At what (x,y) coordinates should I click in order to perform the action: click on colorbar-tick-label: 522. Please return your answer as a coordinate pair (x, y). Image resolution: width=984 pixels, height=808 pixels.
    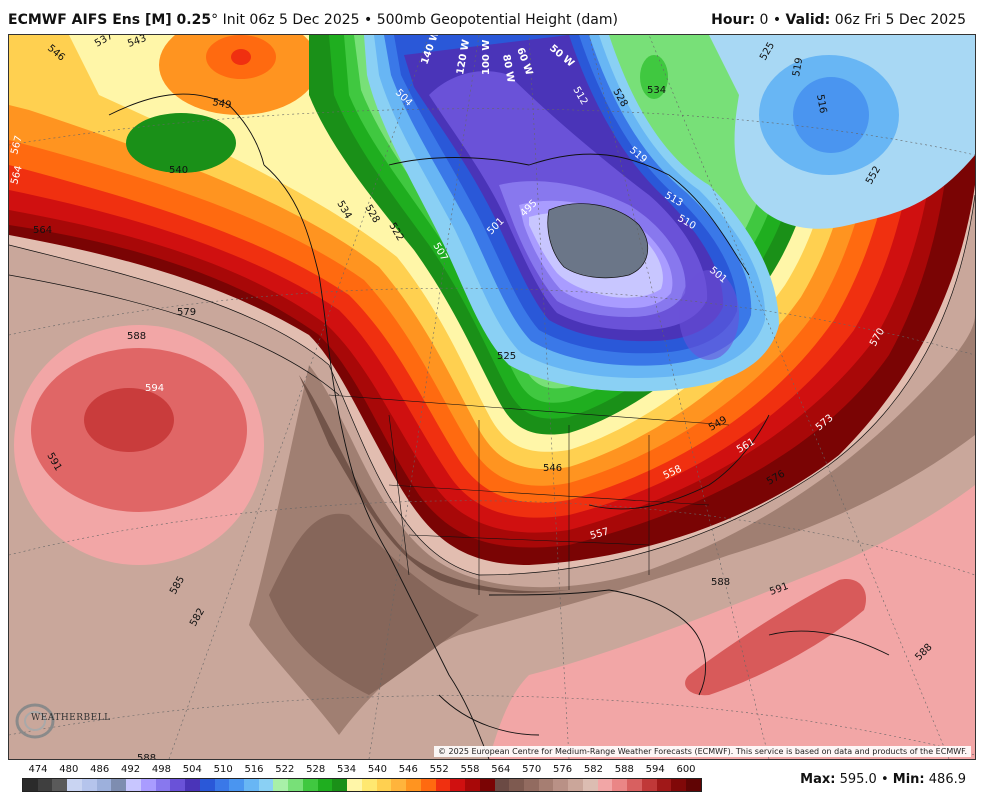
    Looking at the image, I should click on (285, 769).